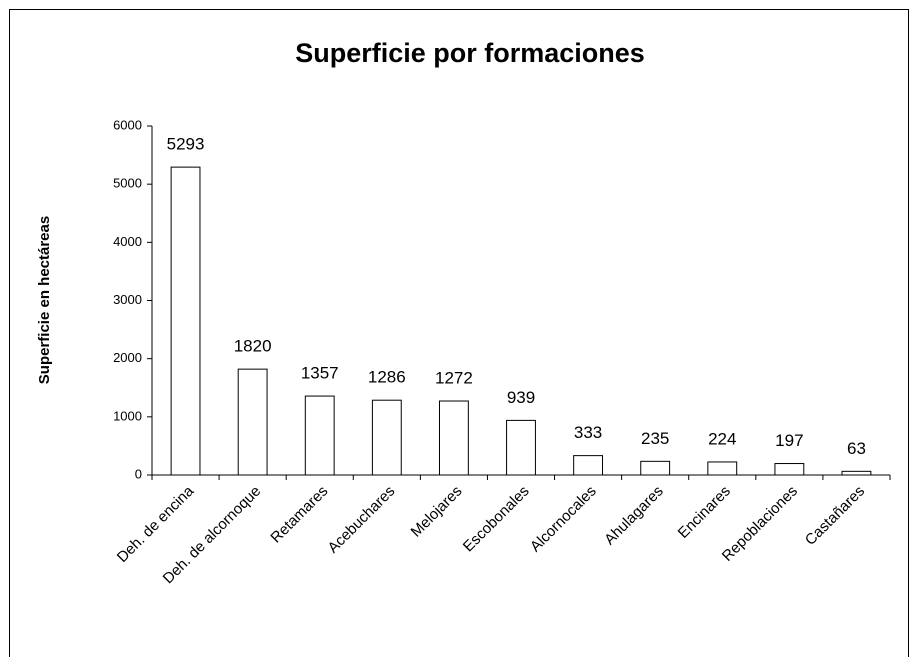 Image resolution: width=917 pixels, height=657 pixels. Describe the element at coordinates (563, 519) in the screenshot. I see `x-tick-label: Alcornocales` at that location.